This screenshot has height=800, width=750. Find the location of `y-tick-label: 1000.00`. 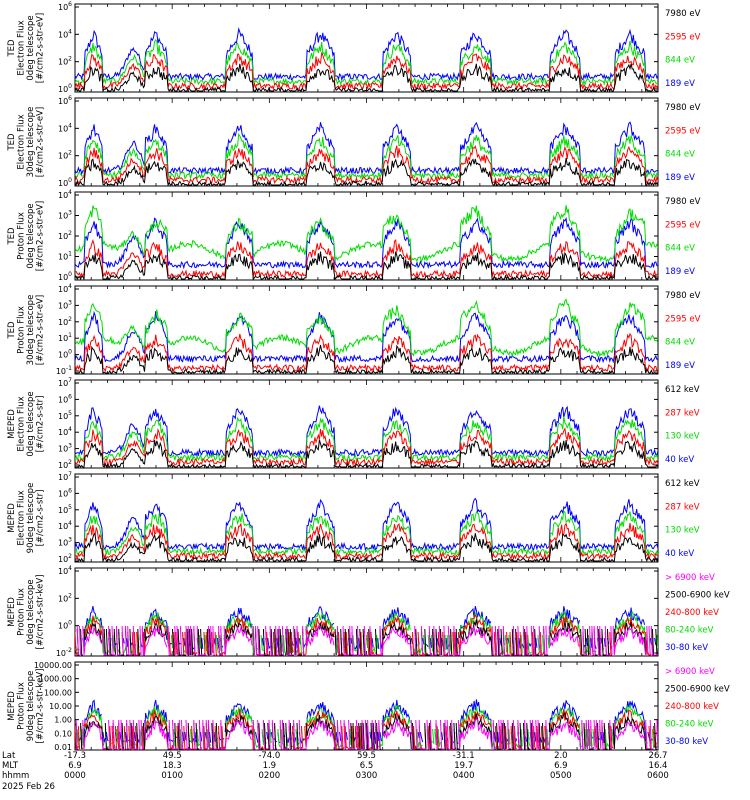

y-tick-label: 1000.00 is located at coordinates (55, 679).